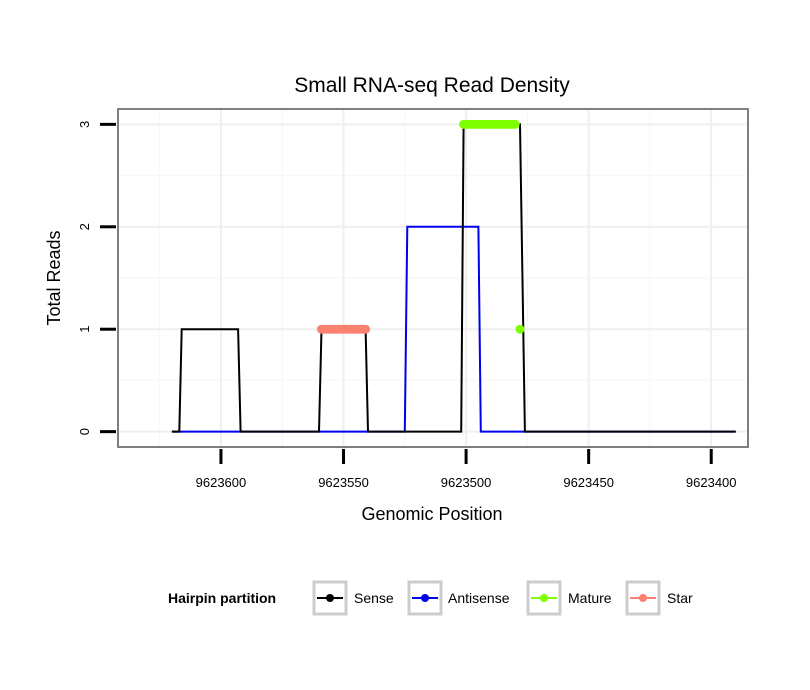 The image size is (810, 690). I want to click on x-tick-label: 9623600, so click(221, 482).